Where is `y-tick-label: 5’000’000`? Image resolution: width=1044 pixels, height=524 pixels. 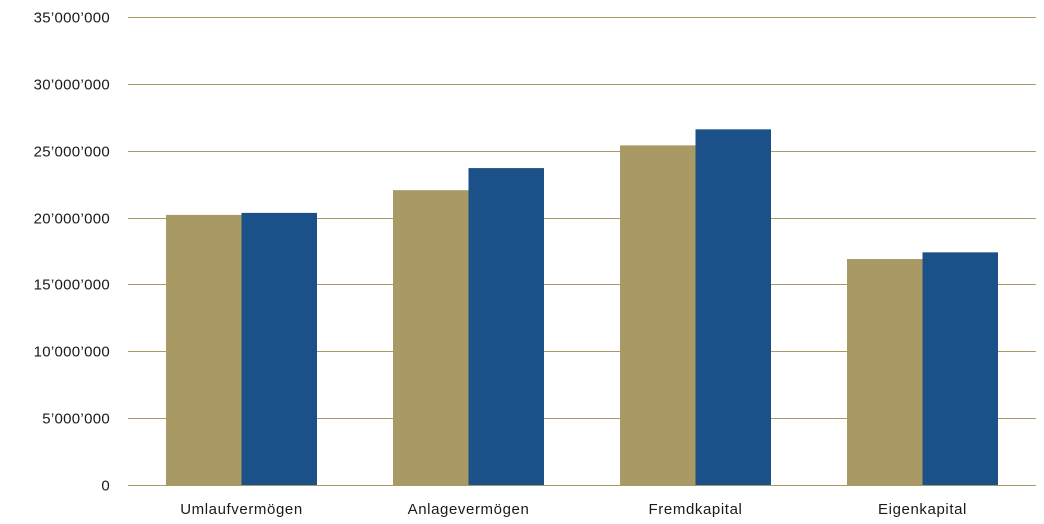 y-tick-label: 5’000’000 is located at coordinates (76, 419).